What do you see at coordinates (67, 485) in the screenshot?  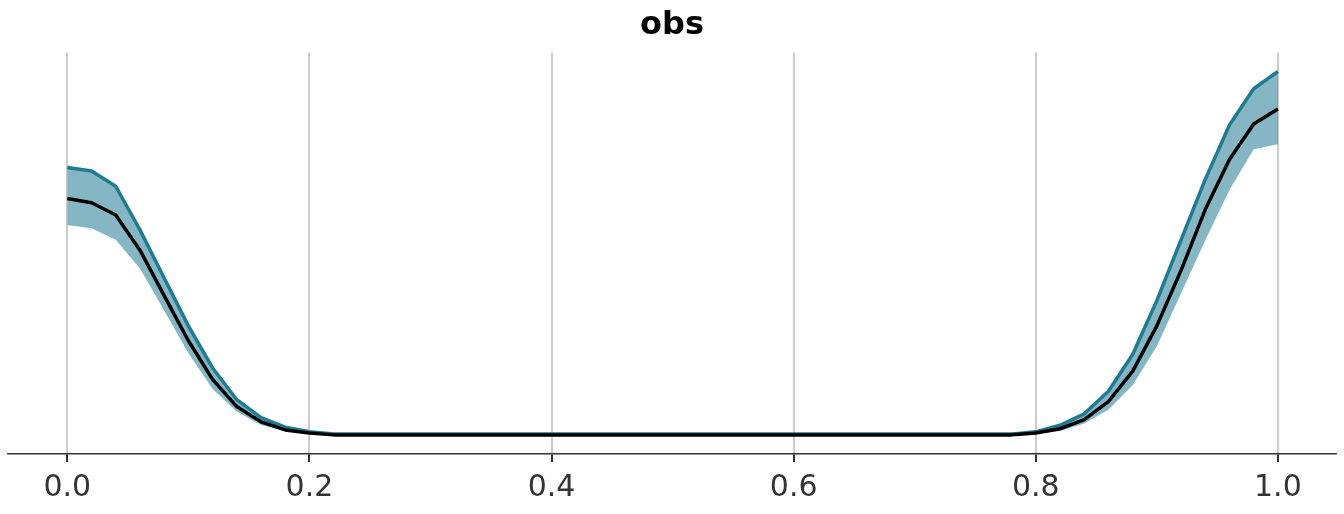 I see `x-tick-label: 0.0` at bounding box center [67, 485].